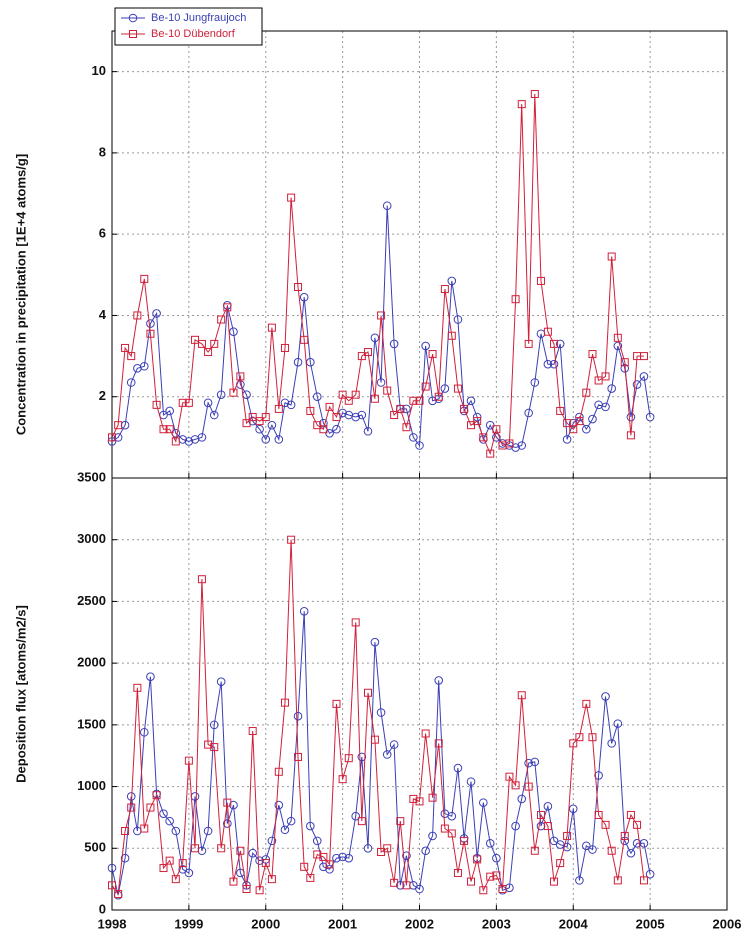 The width and height of the screenshot is (753, 941). What do you see at coordinates (91, 723) in the screenshot?
I see `y-tick-label: 1500` at bounding box center [91, 723].